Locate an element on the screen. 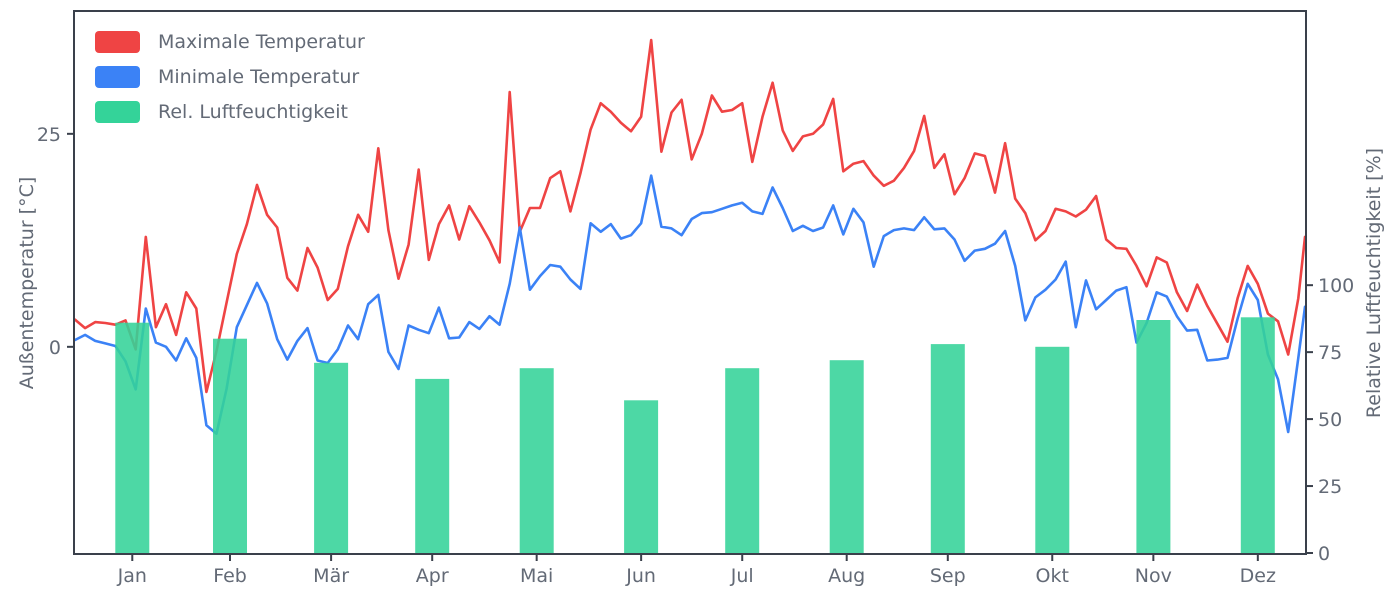 This screenshot has height=600, width=1400. x-tick-label-dez: Dez is located at coordinates (1258, 576).